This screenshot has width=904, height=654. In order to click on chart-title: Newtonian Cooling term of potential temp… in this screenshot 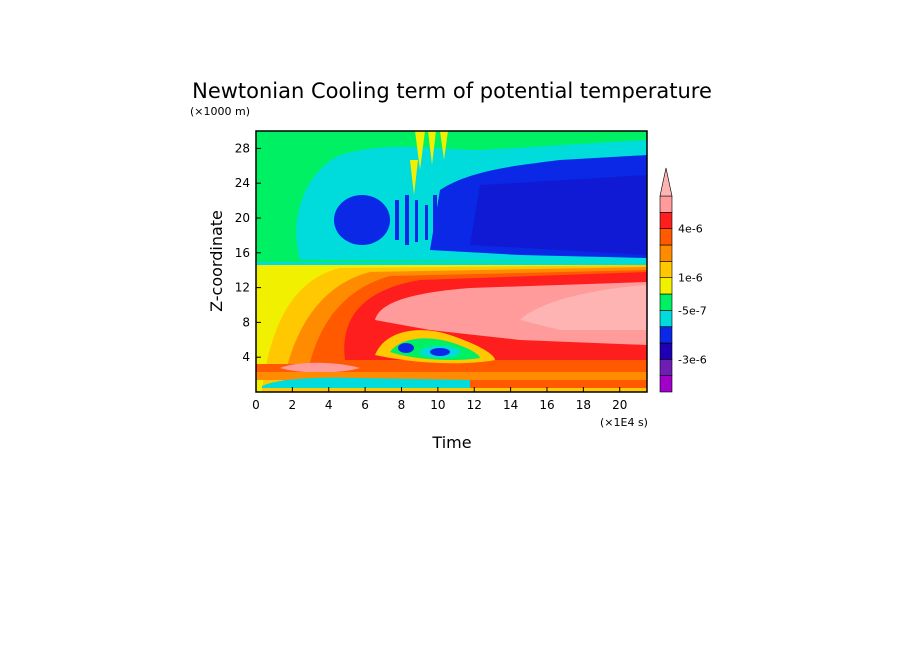, I will do `click(452, 91)`.